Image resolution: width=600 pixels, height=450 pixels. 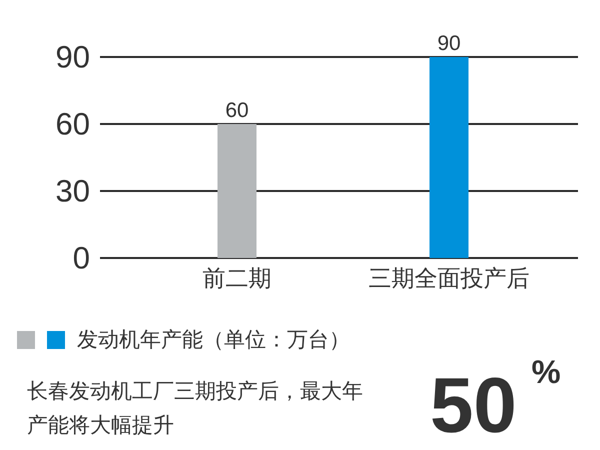 I want to click on data-label: 60, so click(x=237, y=110).